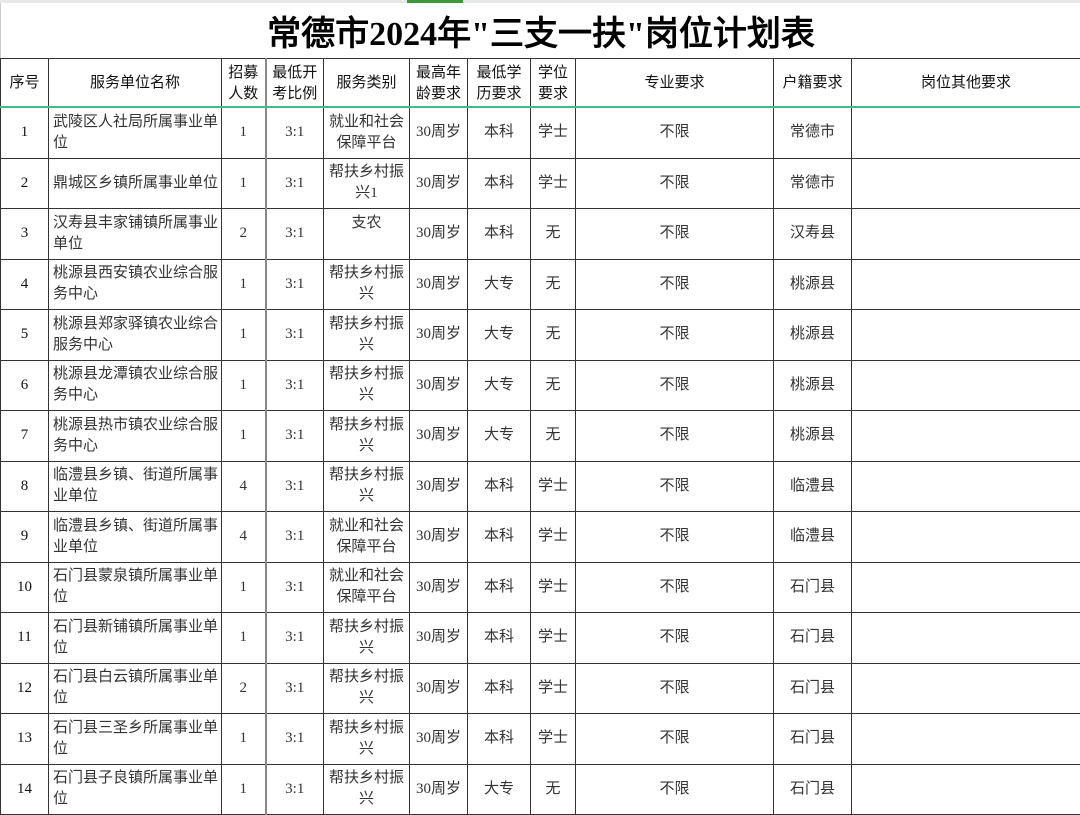 Image resolution: width=1080 pixels, height=815 pixels. I want to click on cell-household: 汉寿县, so click(813, 234).